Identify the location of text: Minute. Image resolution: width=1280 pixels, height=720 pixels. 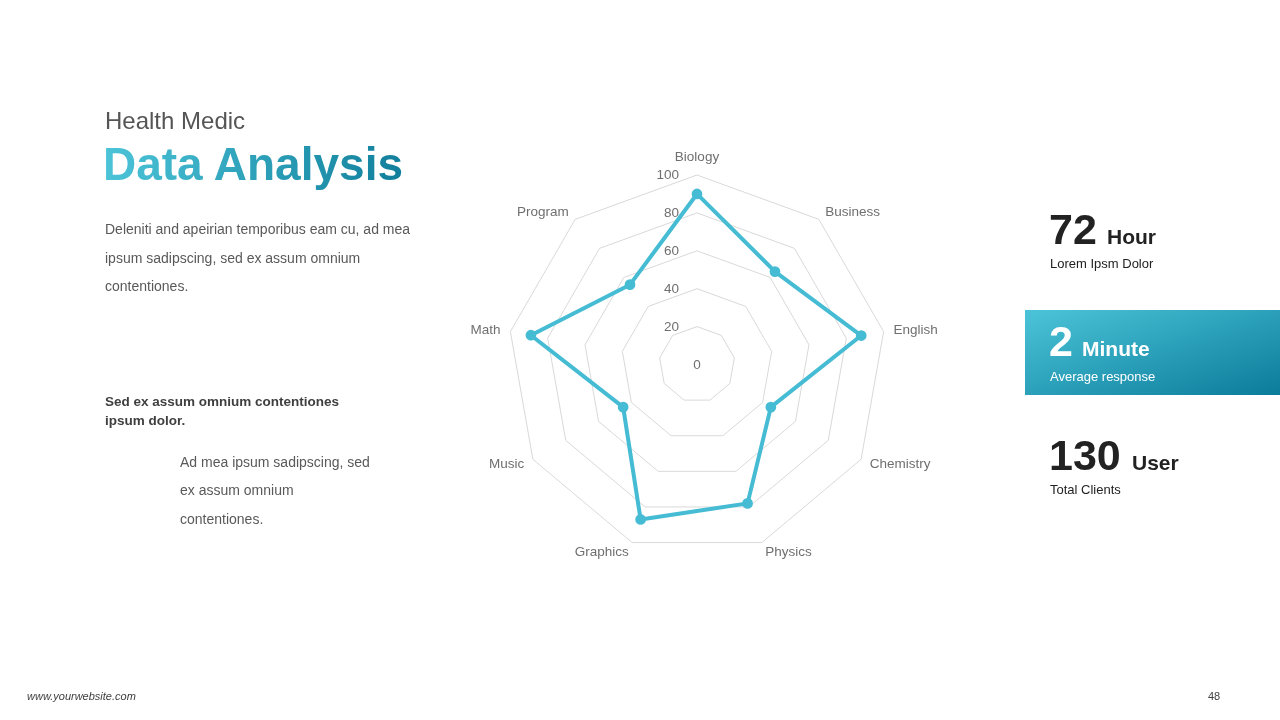
(1116, 348).